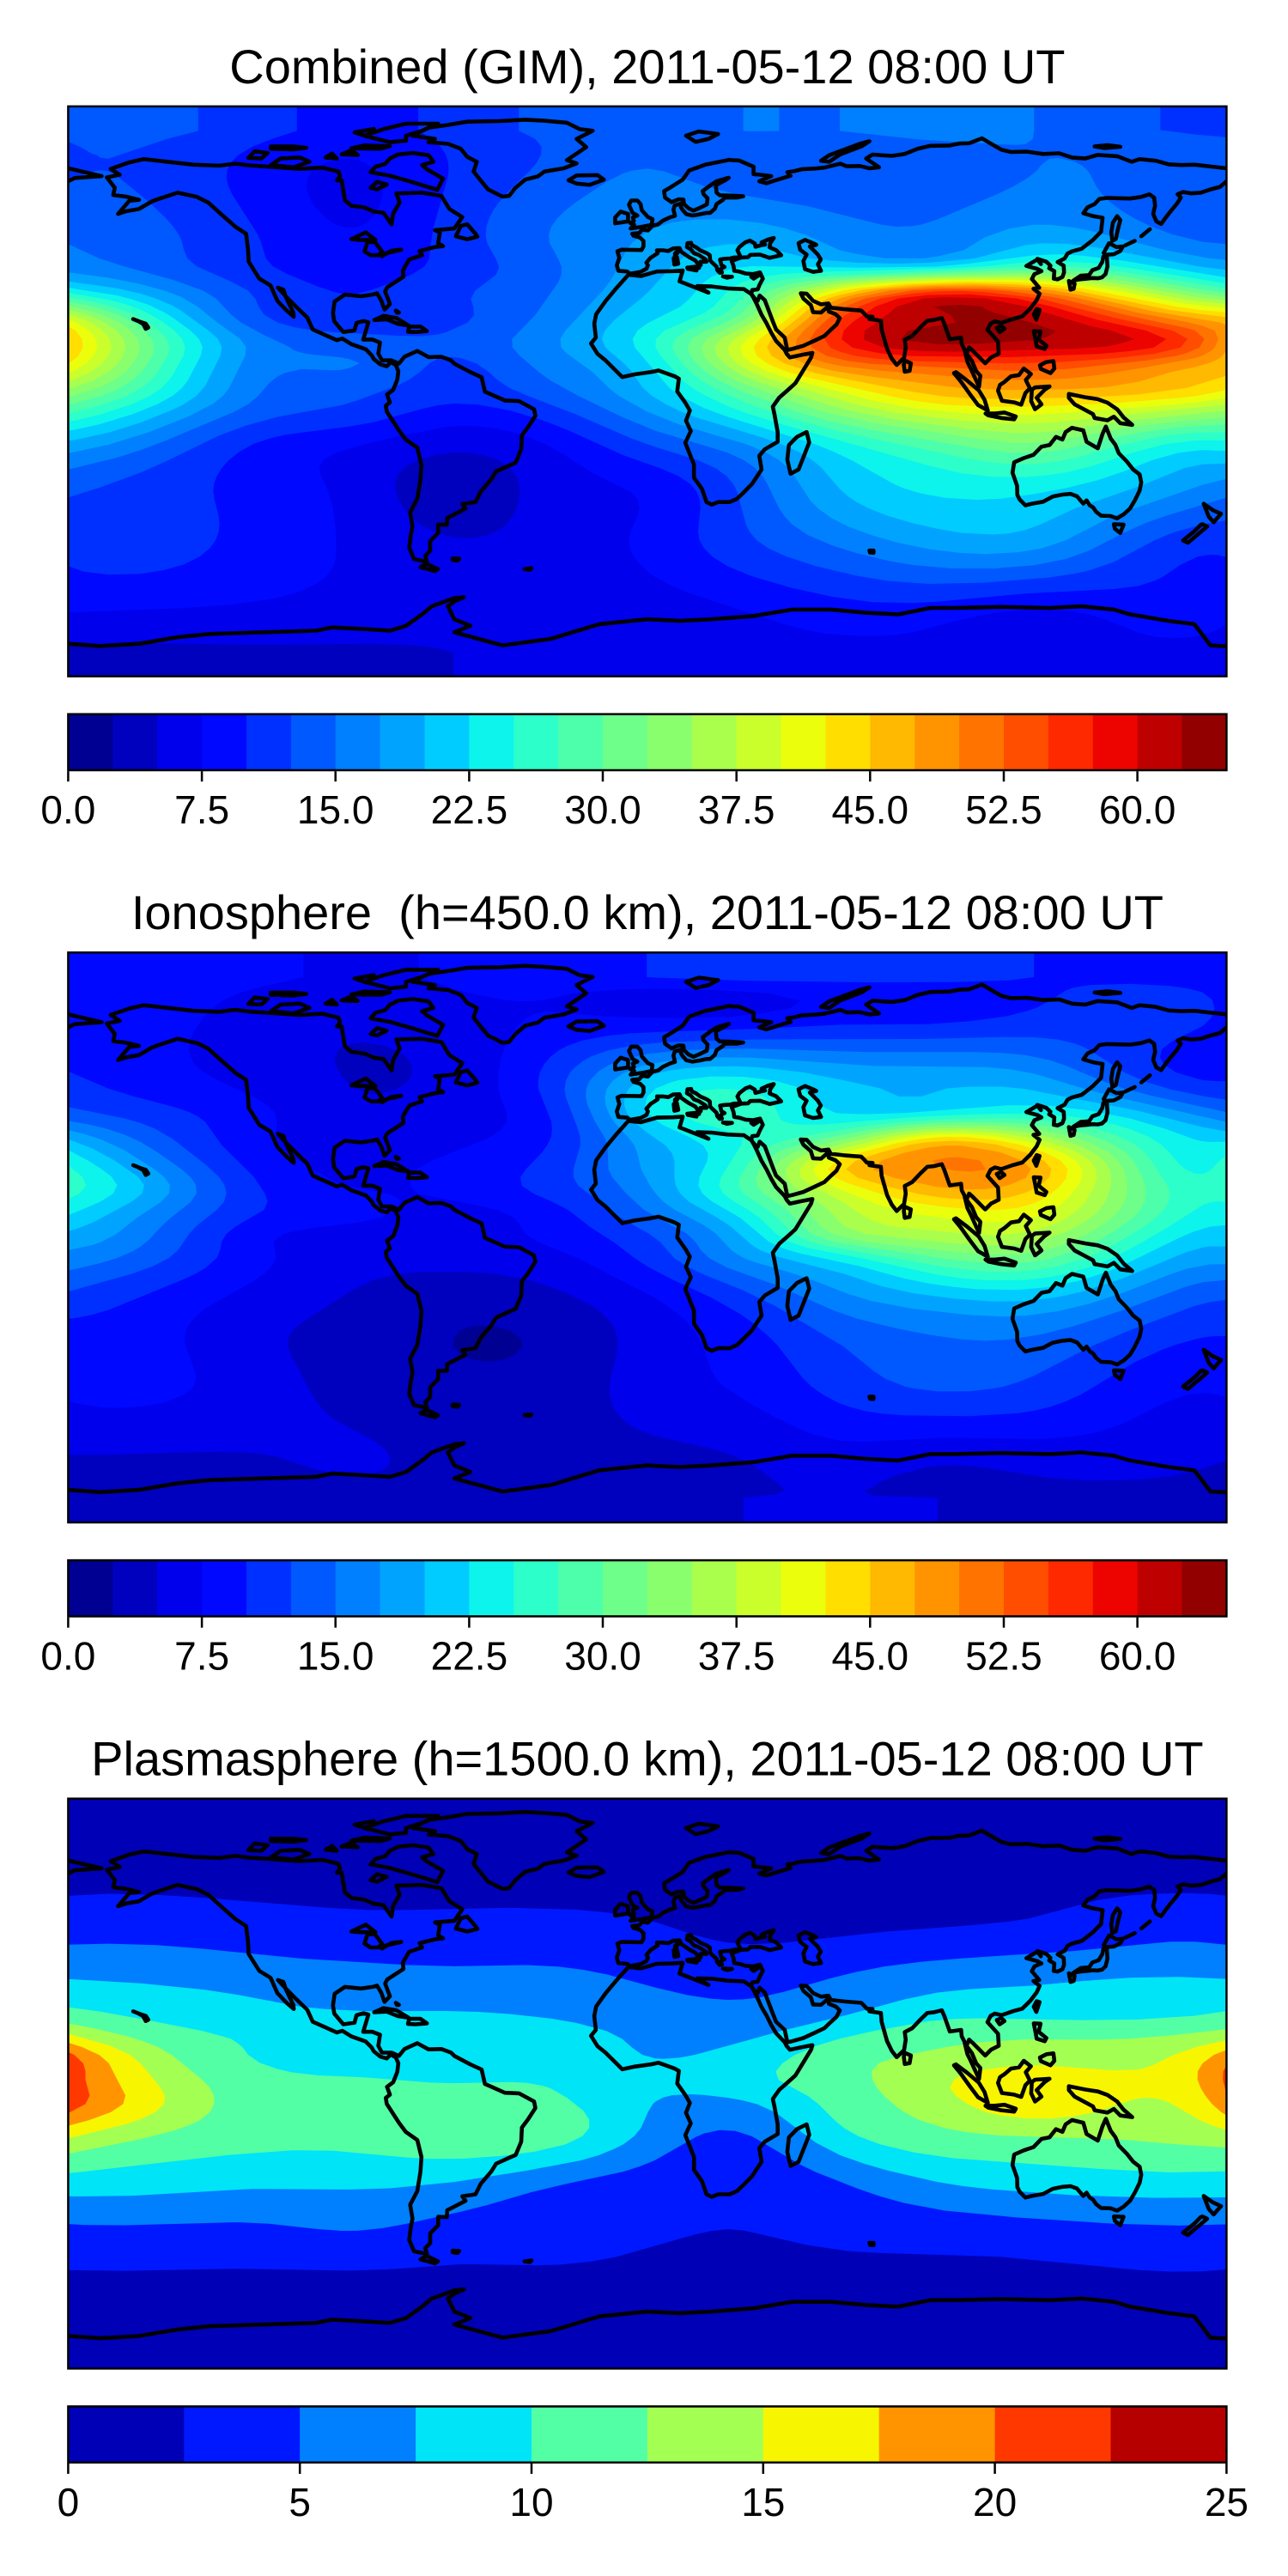  Describe the element at coordinates (69, 2502) in the screenshot. I see `svg-text: 0` at that location.